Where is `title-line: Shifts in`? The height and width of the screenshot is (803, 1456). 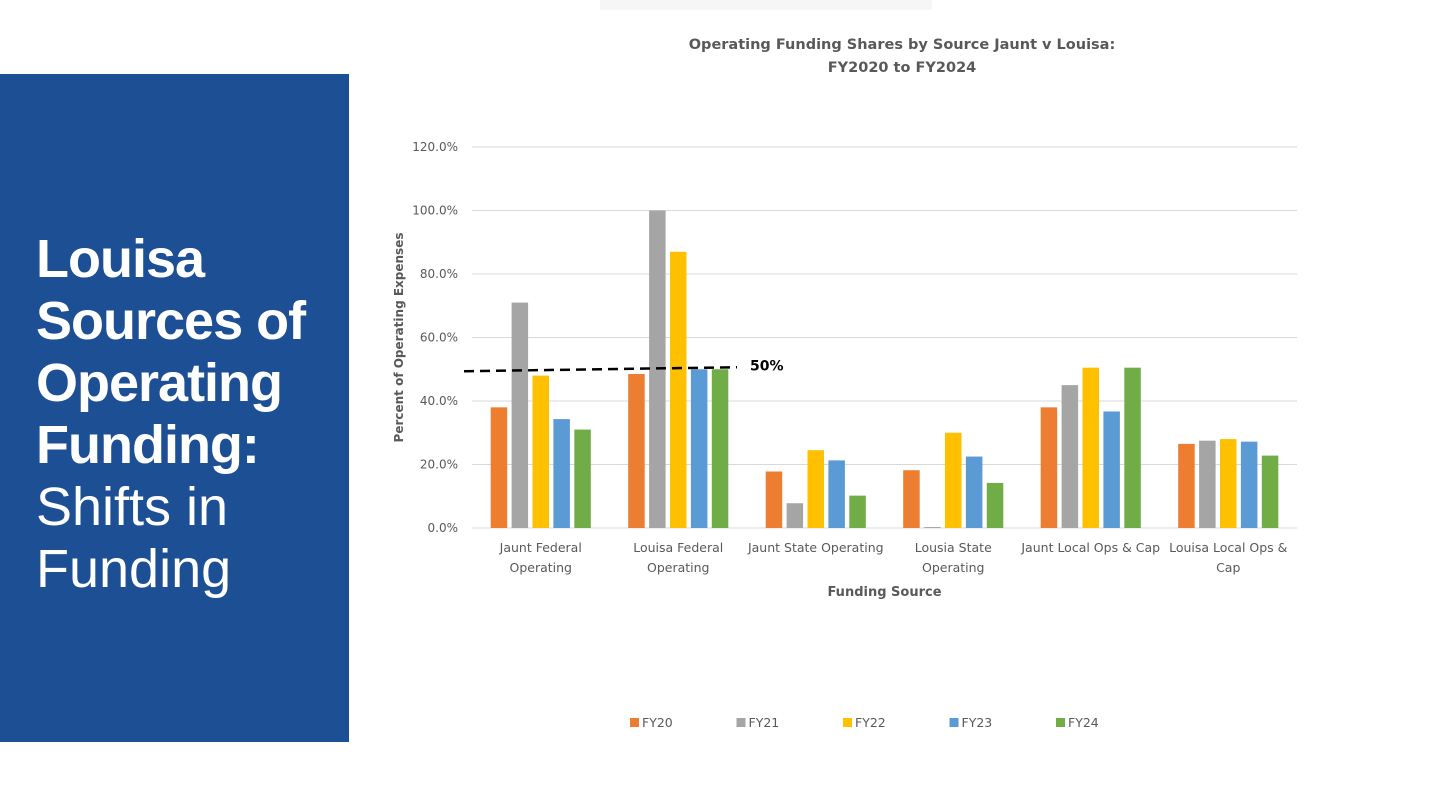
title-line: Shifts in is located at coordinates (132, 507).